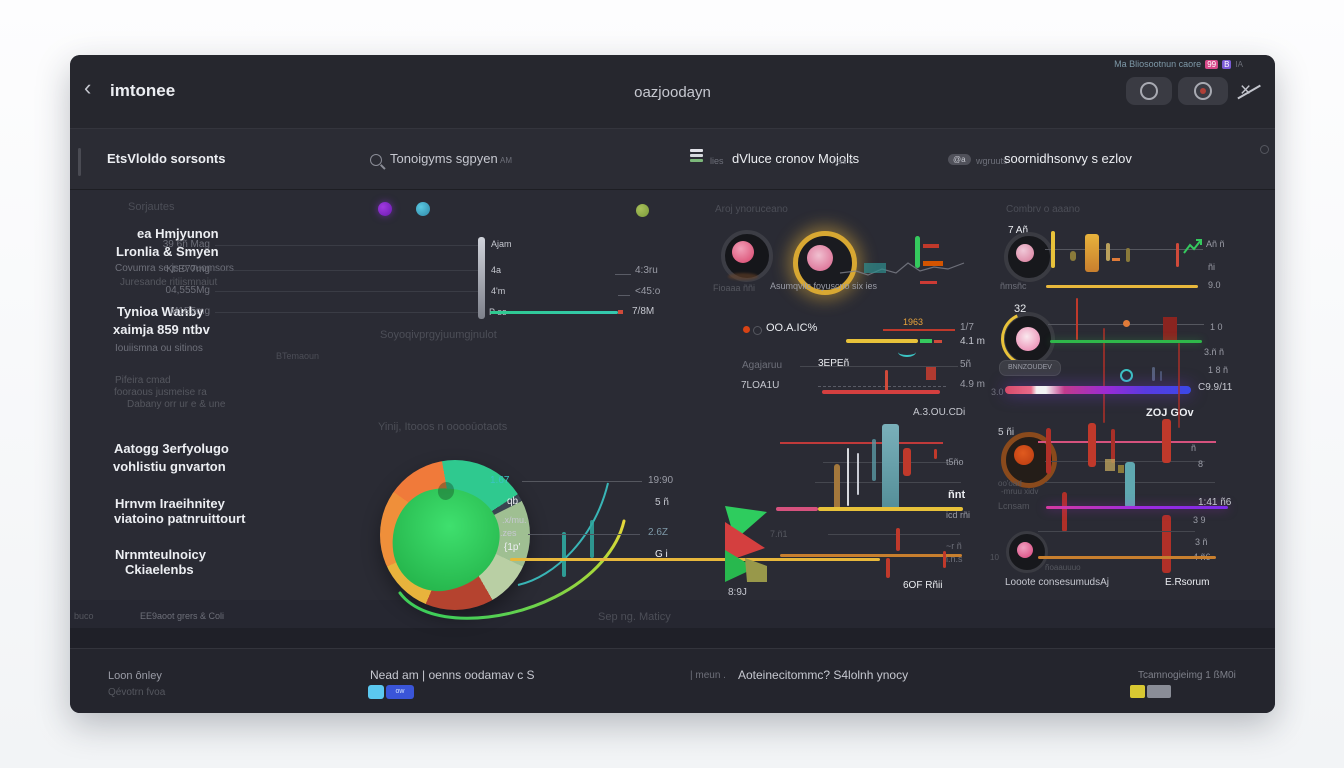 The image size is (1344, 768). What do you see at coordinates (508, 533) in the screenshot?
I see `pie-label-4: .zes` at bounding box center [508, 533].